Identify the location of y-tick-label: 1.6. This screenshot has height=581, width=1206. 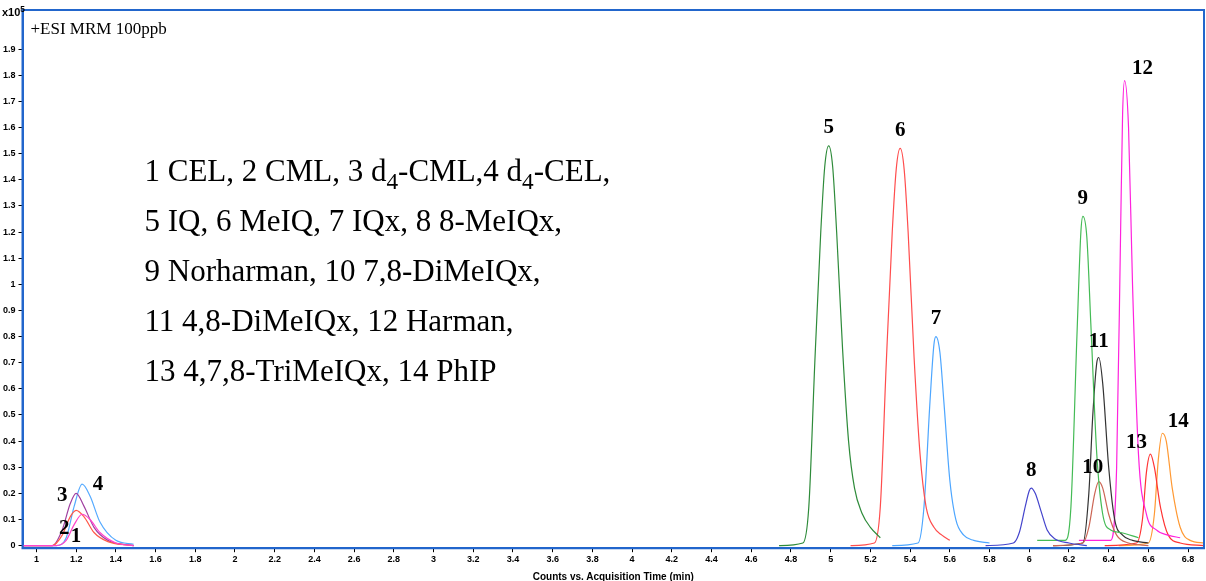
(9, 127).